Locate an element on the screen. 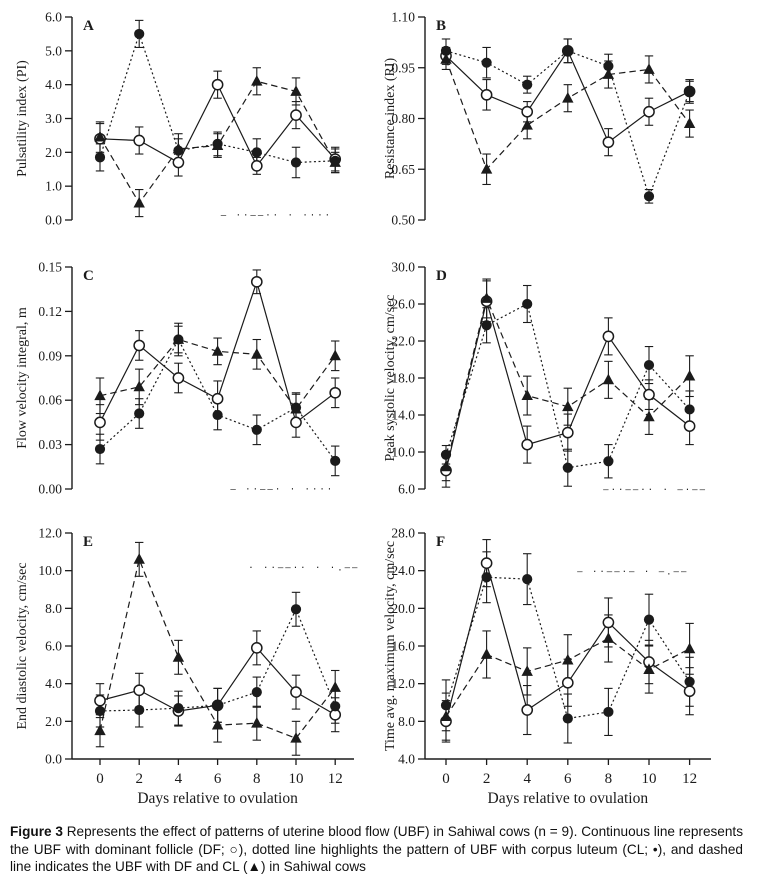 The image size is (757, 879). svg-text: Pulsatility index (PI) is located at coordinates (22, 118).